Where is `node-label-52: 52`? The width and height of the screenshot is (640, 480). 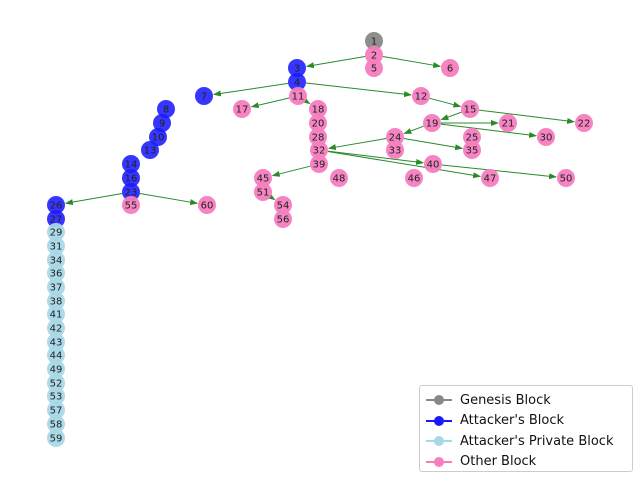
node-label-52: 52 is located at coordinates (56, 384).